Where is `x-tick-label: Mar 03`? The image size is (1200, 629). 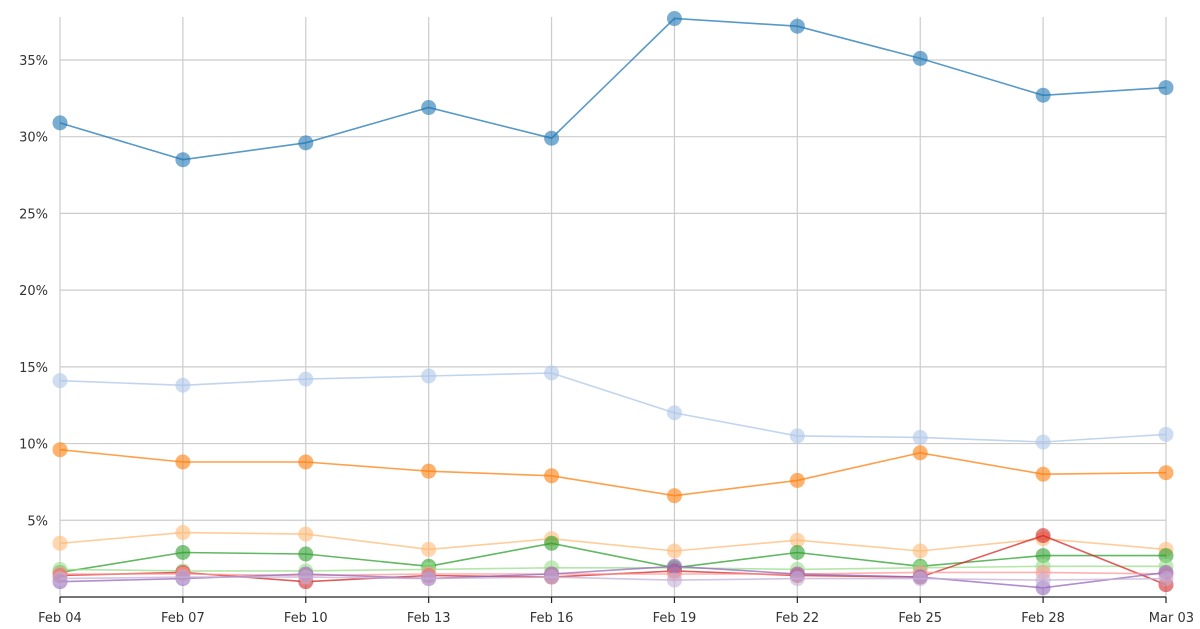
x-tick-label: Mar 03 is located at coordinates (1171, 618).